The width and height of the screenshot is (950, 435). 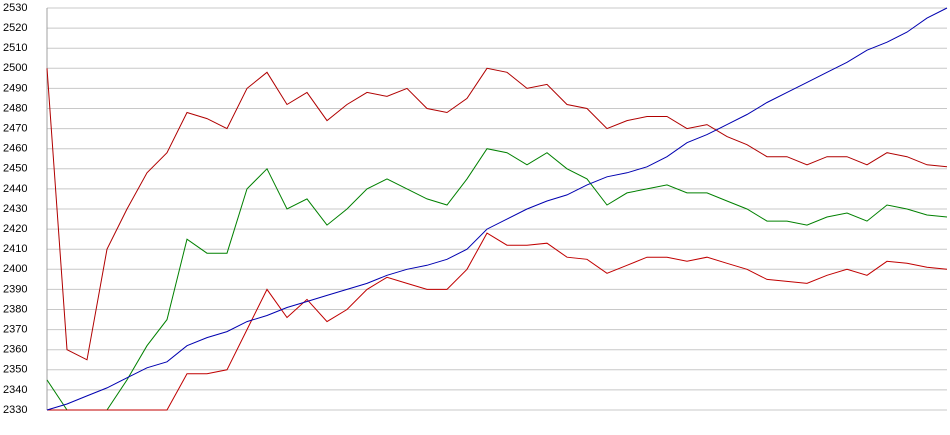 I want to click on y-tick-label: 2370, so click(x=15, y=330).